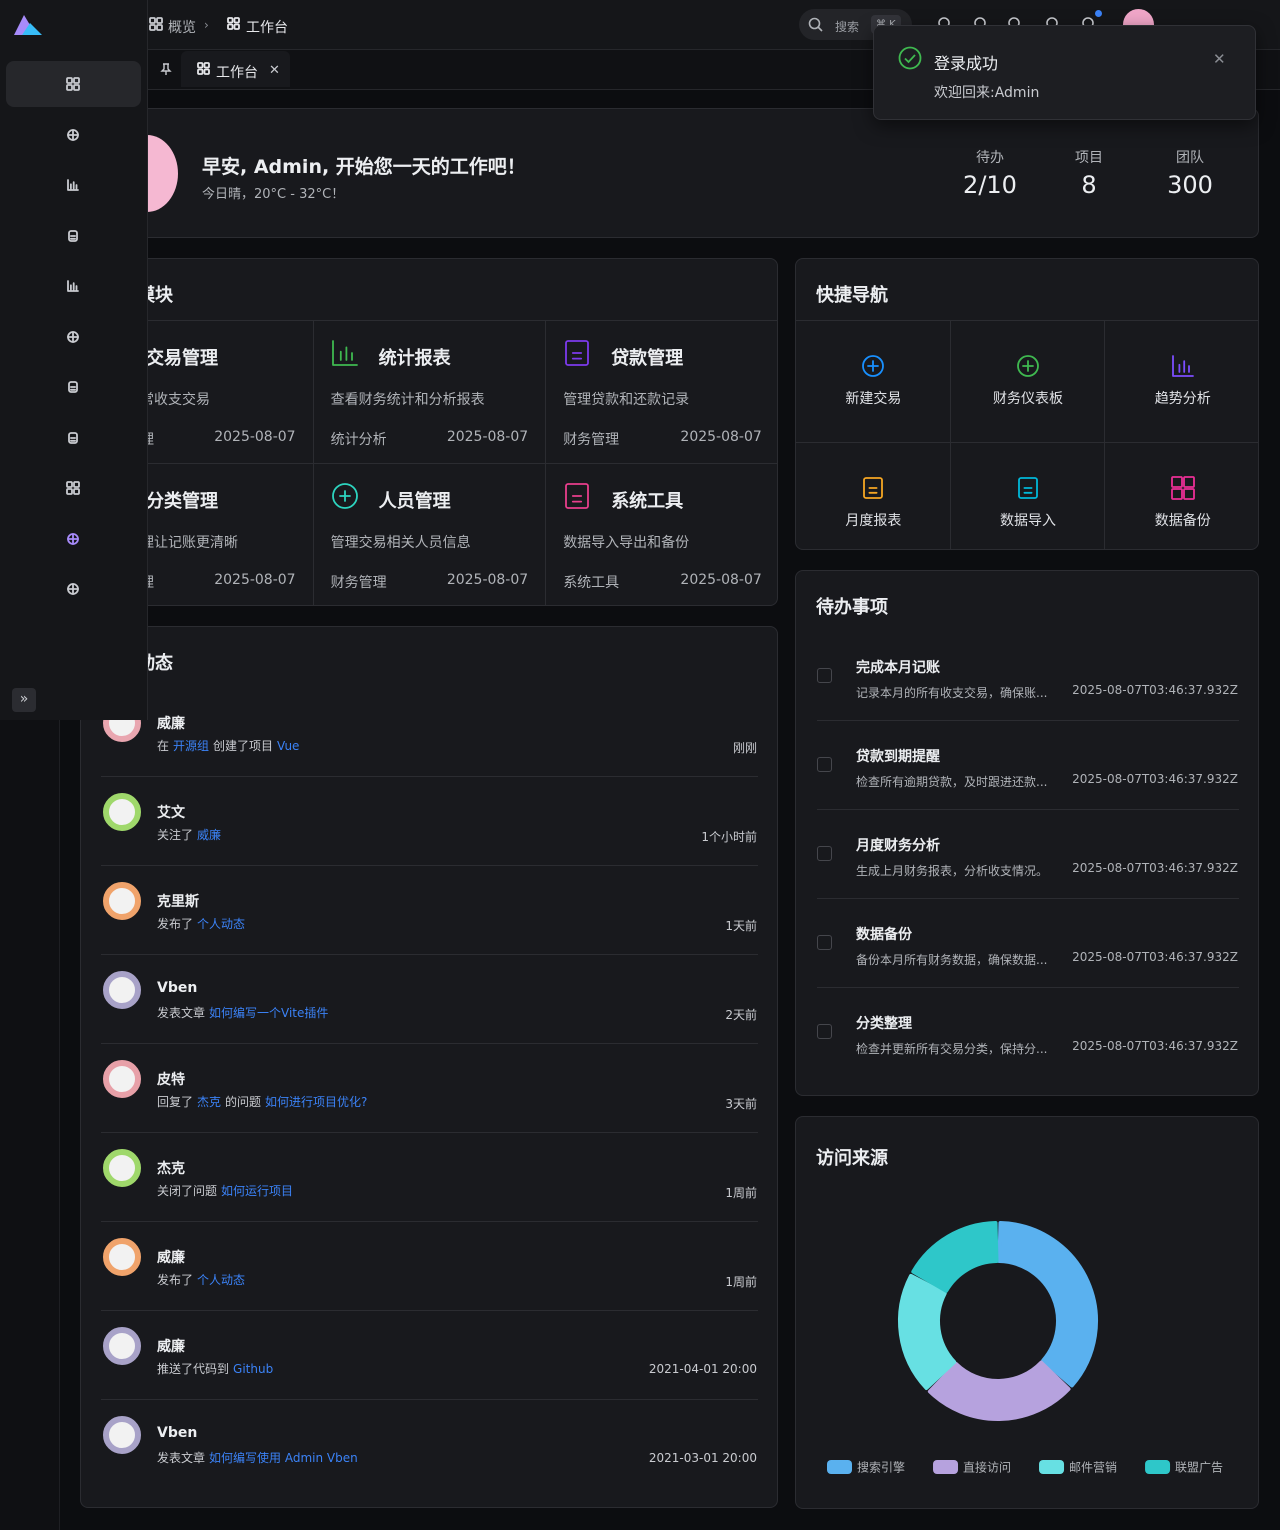 This screenshot has height=1530, width=1280. I want to click on stat: 待办 2/10, so click(990, 175).